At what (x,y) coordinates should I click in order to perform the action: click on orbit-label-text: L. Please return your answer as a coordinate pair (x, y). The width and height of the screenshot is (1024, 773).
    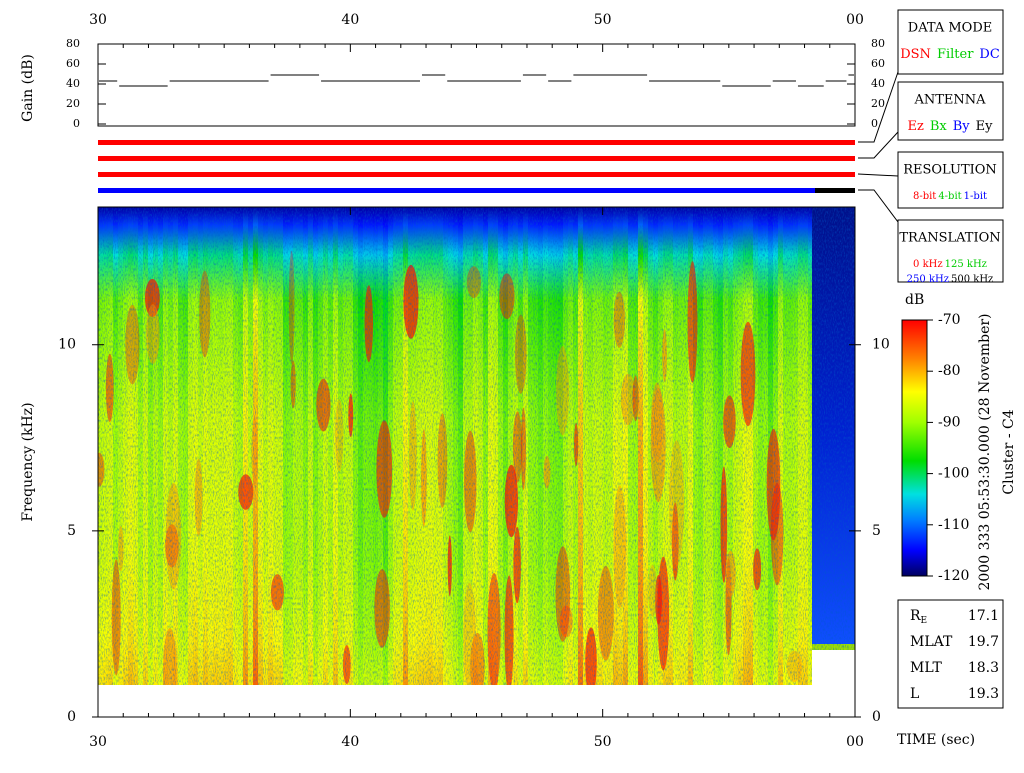
    Looking at the image, I should click on (914, 694).